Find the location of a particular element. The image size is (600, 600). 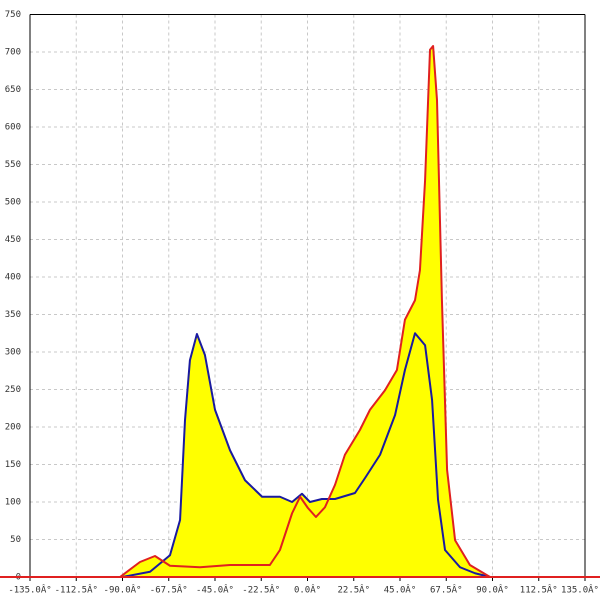

y-tick-label: 50 is located at coordinates (15, 540).